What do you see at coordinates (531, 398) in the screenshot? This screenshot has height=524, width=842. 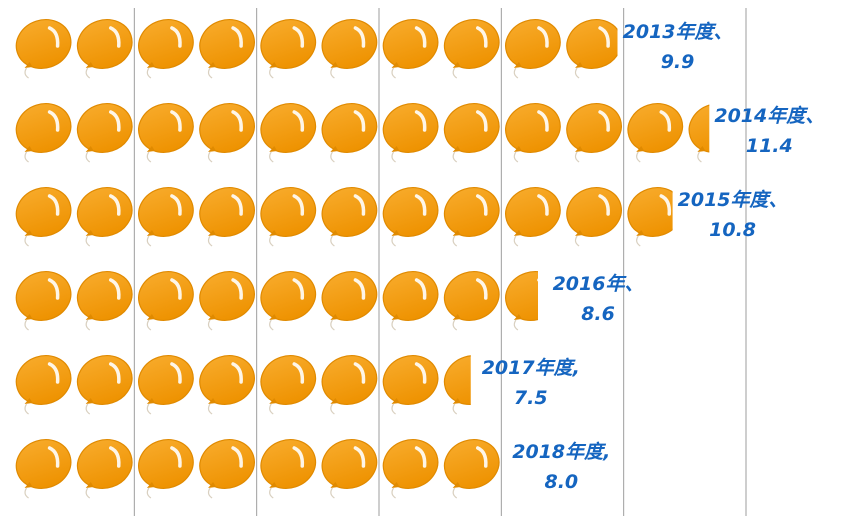 I see `data-label-value: 7.5` at bounding box center [531, 398].